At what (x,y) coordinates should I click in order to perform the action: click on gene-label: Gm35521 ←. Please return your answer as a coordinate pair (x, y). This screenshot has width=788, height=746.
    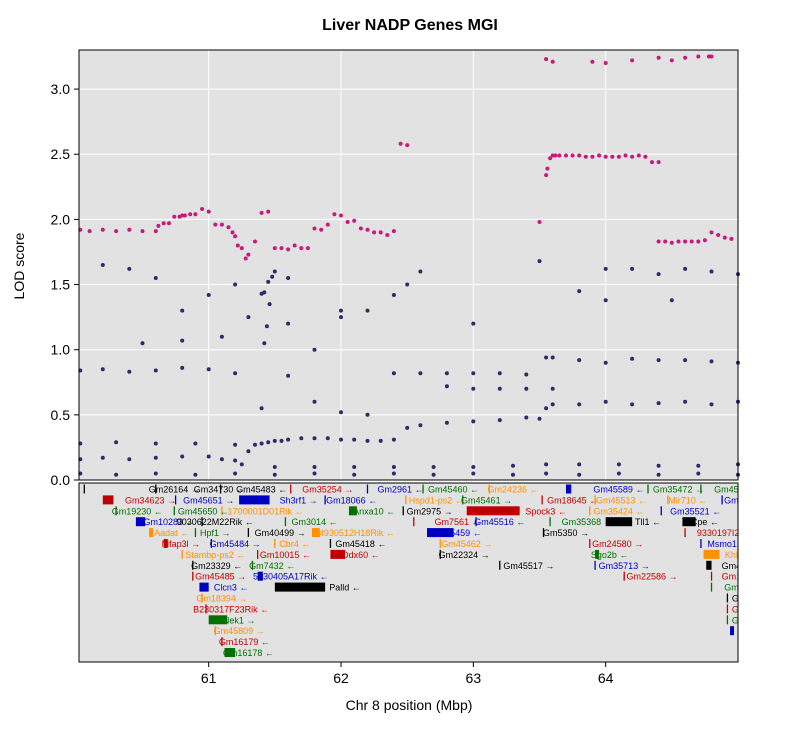
    Looking at the image, I should click on (695, 511).